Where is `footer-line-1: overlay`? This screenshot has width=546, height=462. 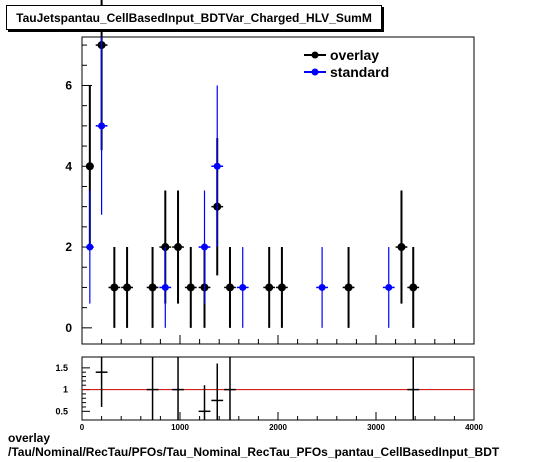 footer-line-1: overlay is located at coordinates (29, 438).